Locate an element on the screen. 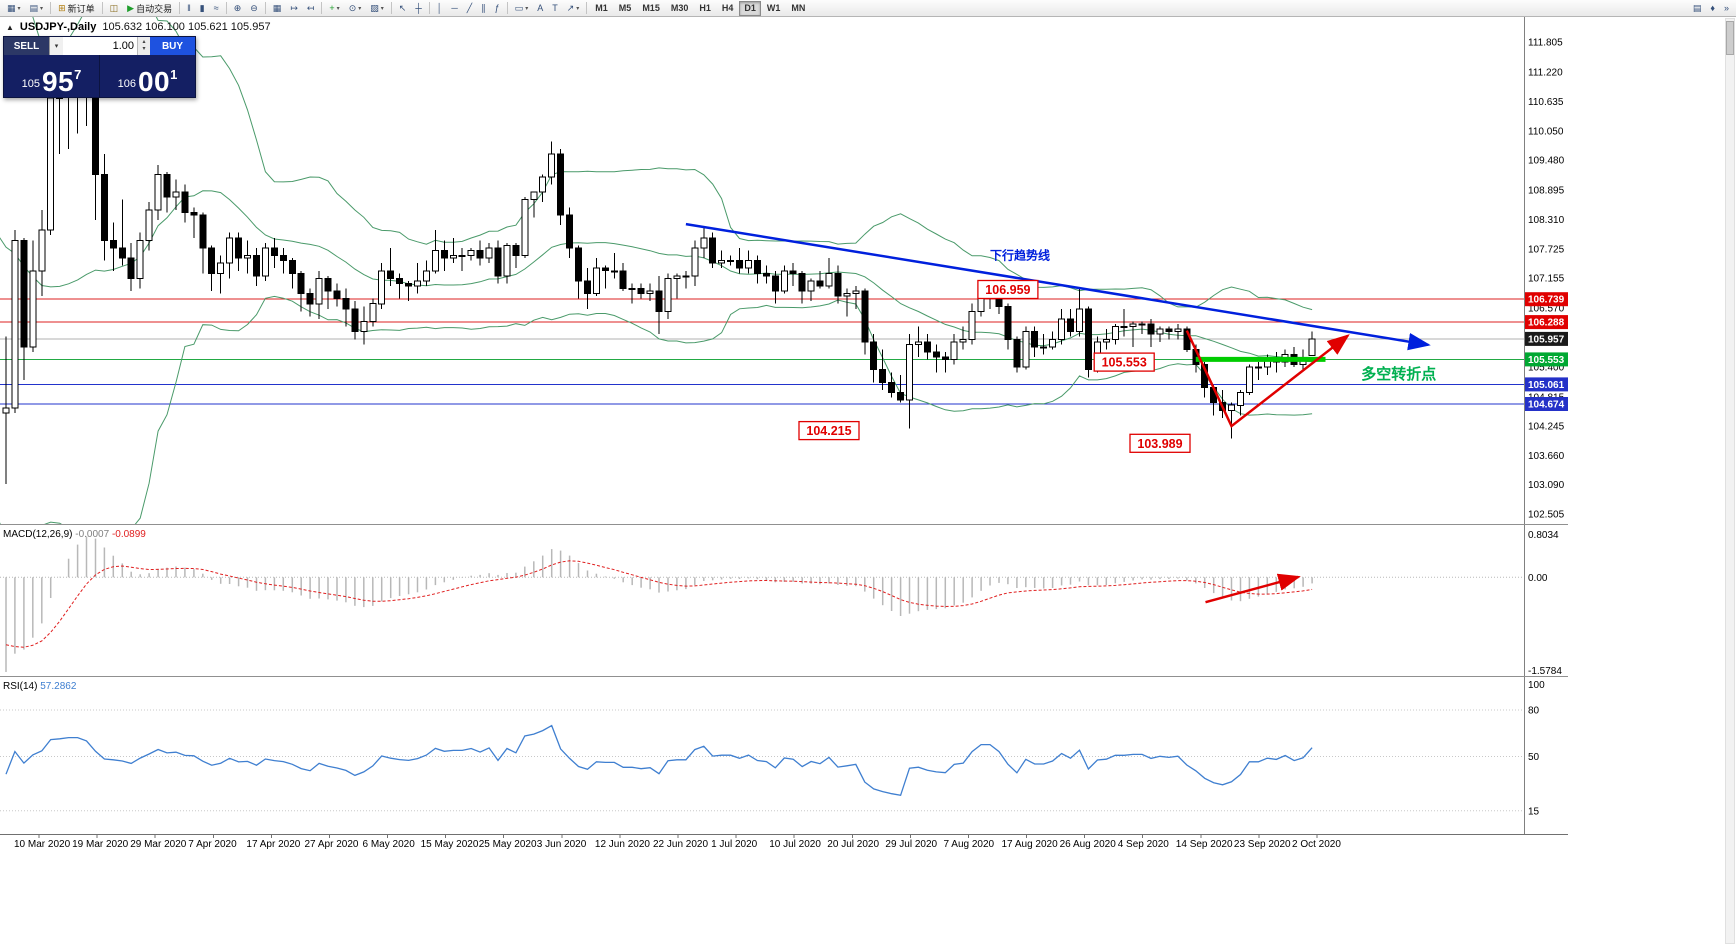  timeframe-button-H4: H4 is located at coordinates (728, 8).